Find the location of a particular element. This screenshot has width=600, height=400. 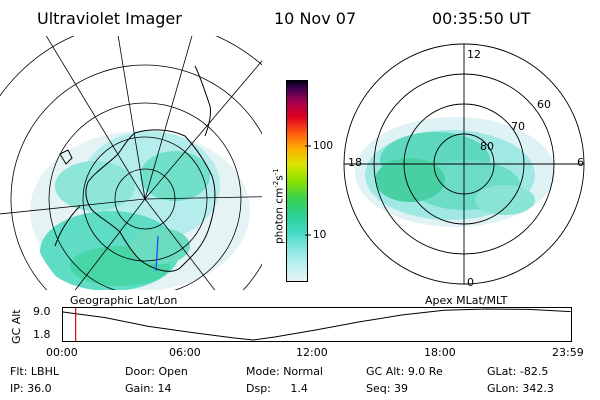

dsp-info: Dsp: 1.4 is located at coordinates (277, 388).